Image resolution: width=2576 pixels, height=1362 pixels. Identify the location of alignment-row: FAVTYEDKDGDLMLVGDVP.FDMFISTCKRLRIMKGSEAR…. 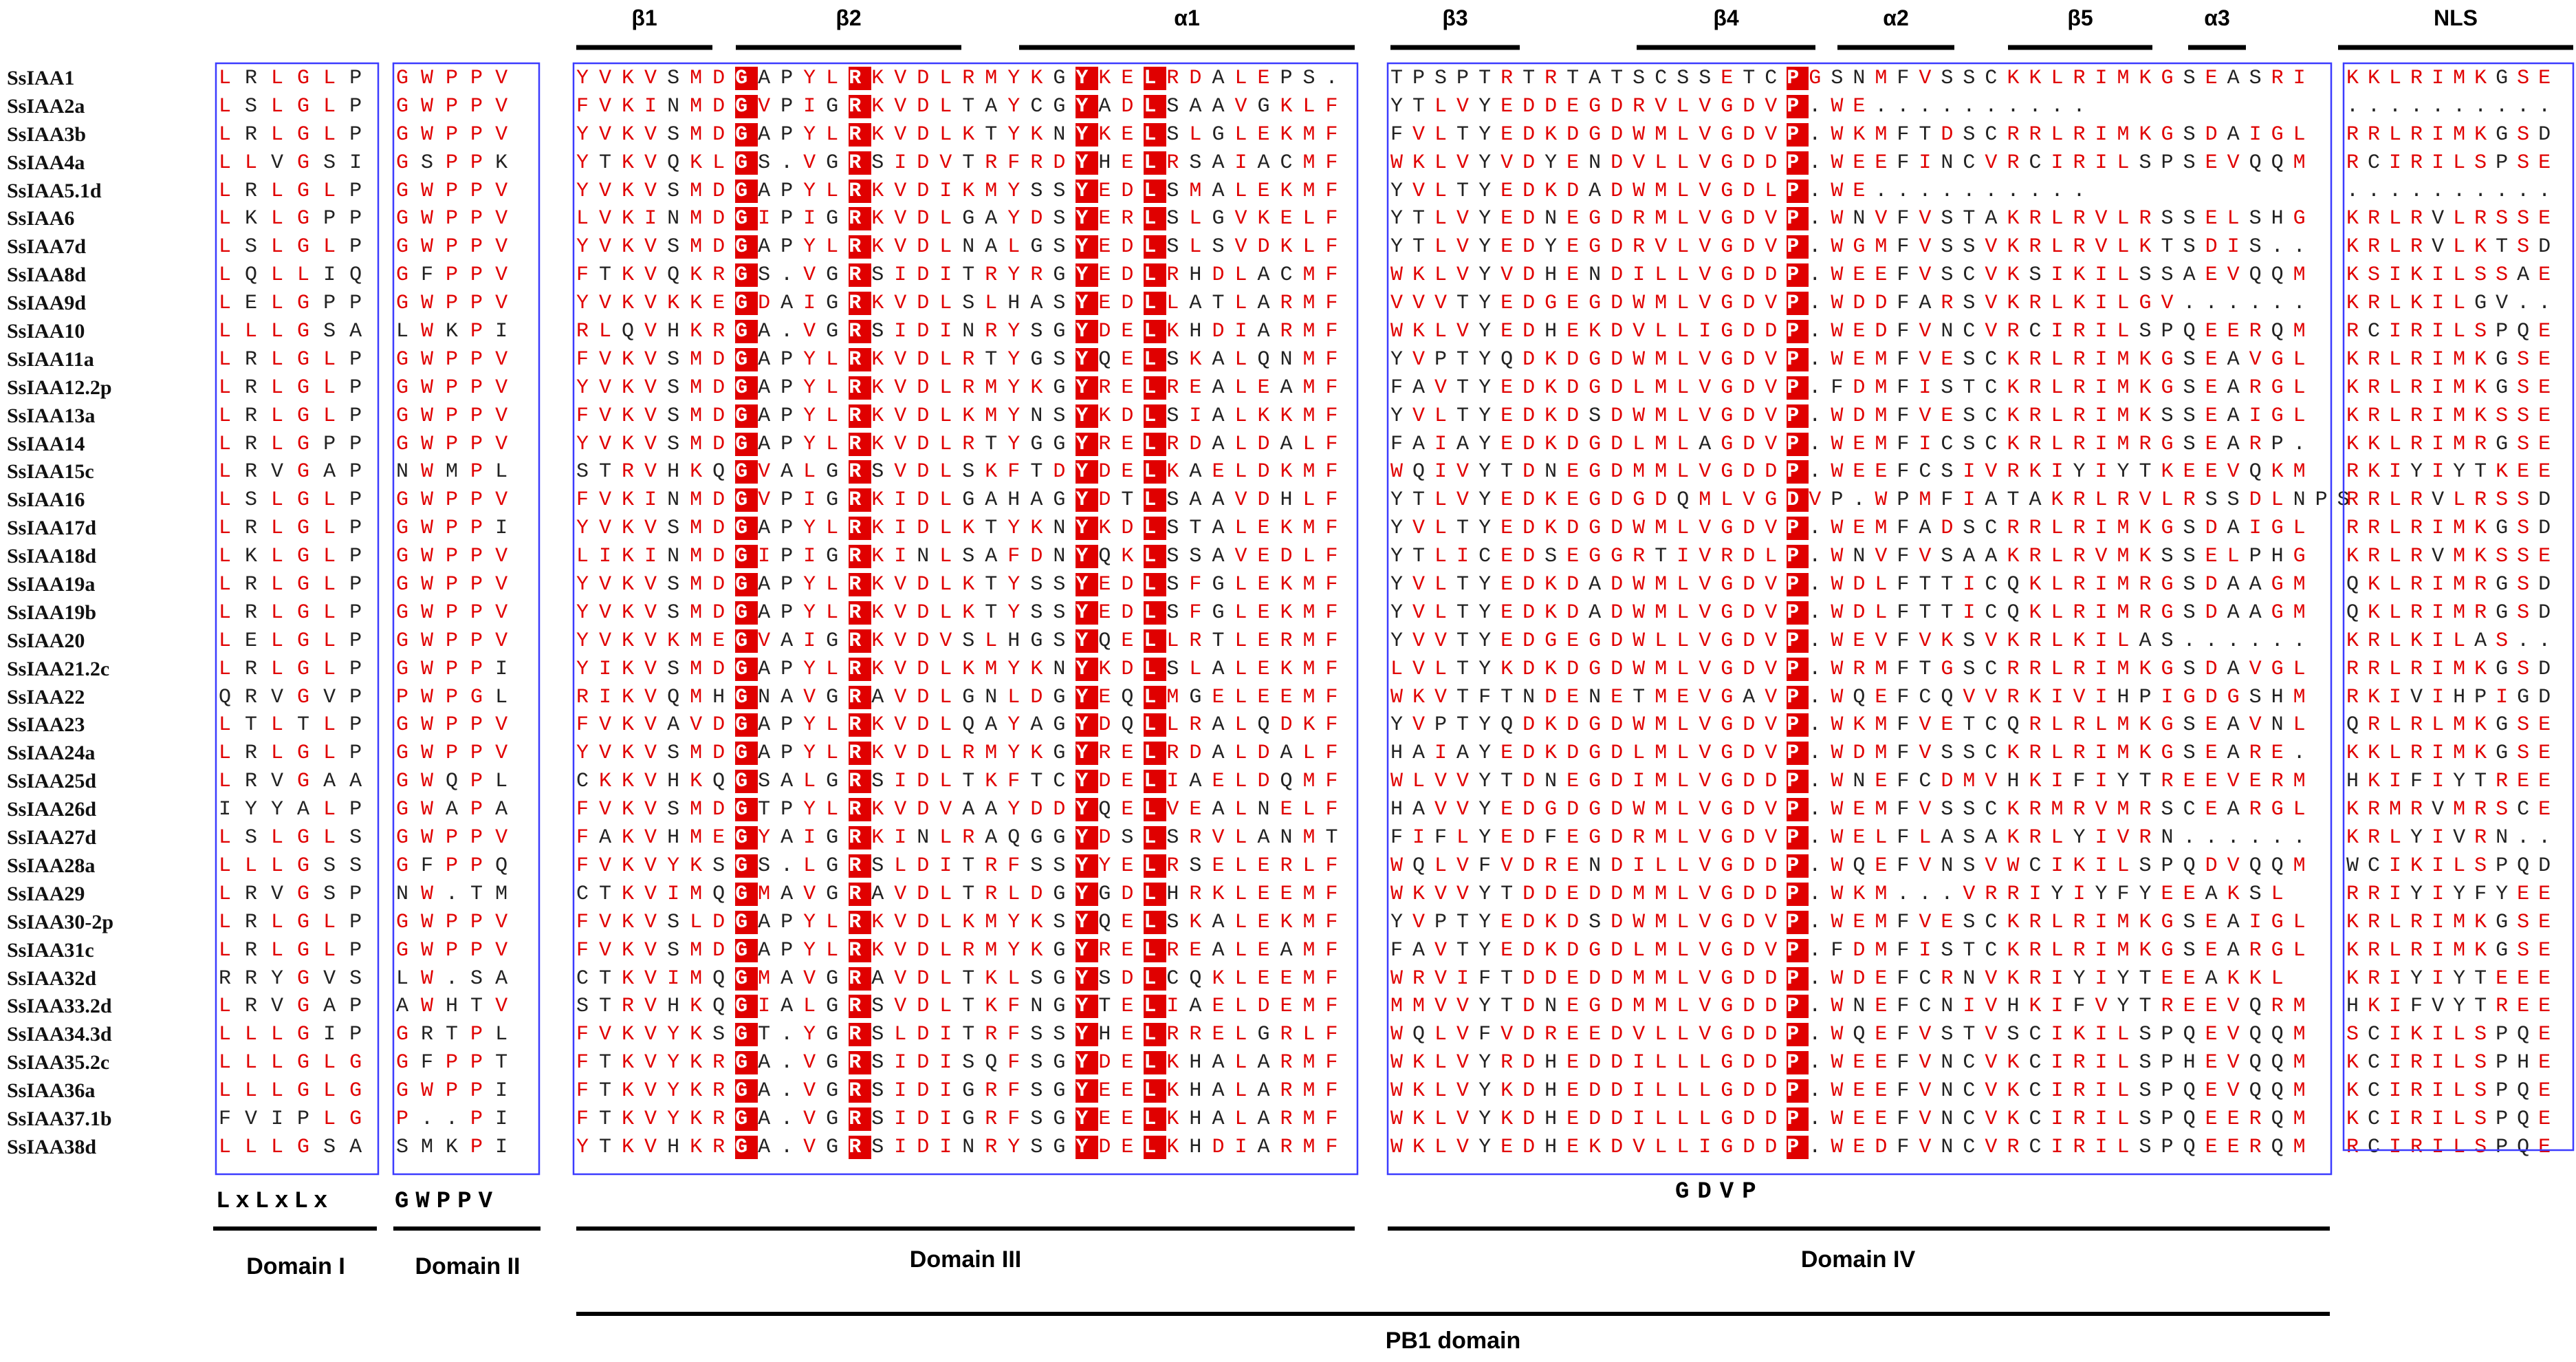
(1853, 388).